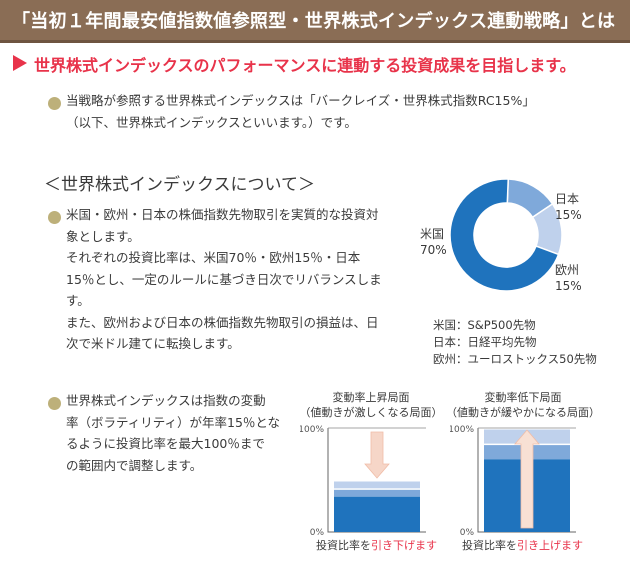  Describe the element at coordinates (568, 207) in the screenshot. I see `donut-label-japan: 日本 15%` at that location.